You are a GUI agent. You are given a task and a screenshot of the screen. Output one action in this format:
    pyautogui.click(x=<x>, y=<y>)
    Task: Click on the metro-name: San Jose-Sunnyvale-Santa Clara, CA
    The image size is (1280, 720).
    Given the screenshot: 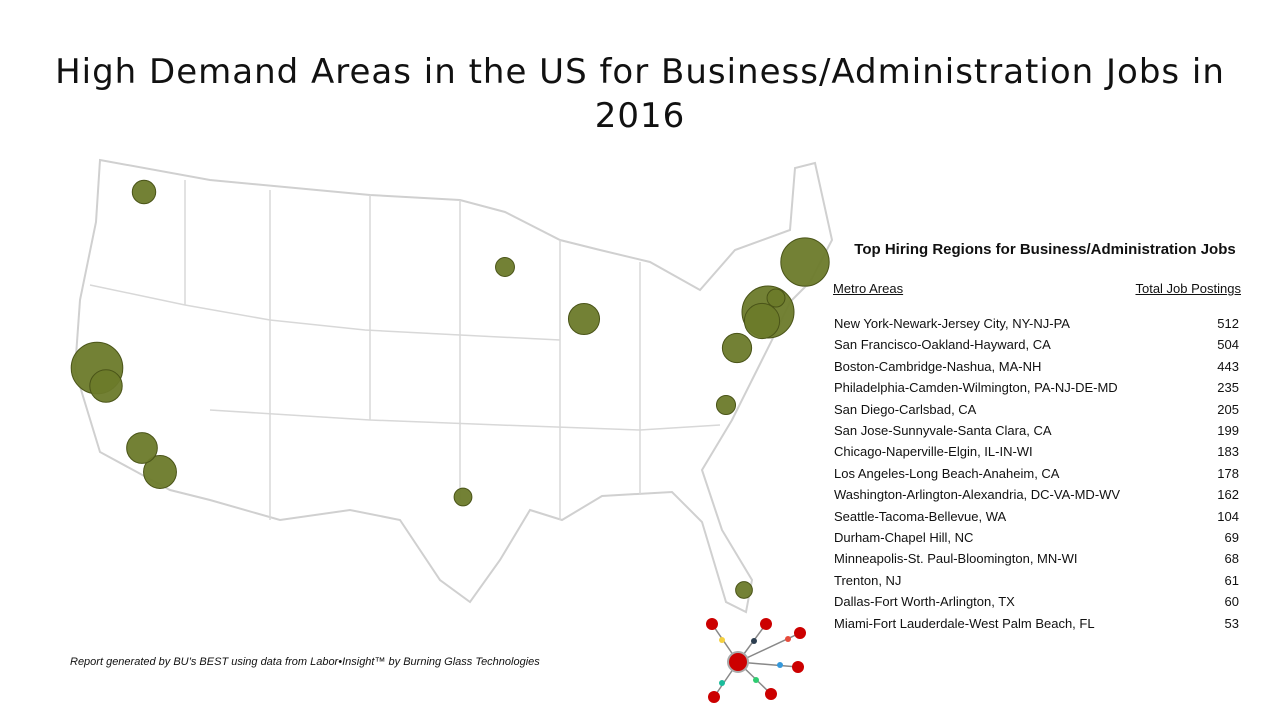 What is the action you would take?
    pyautogui.click(x=943, y=430)
    